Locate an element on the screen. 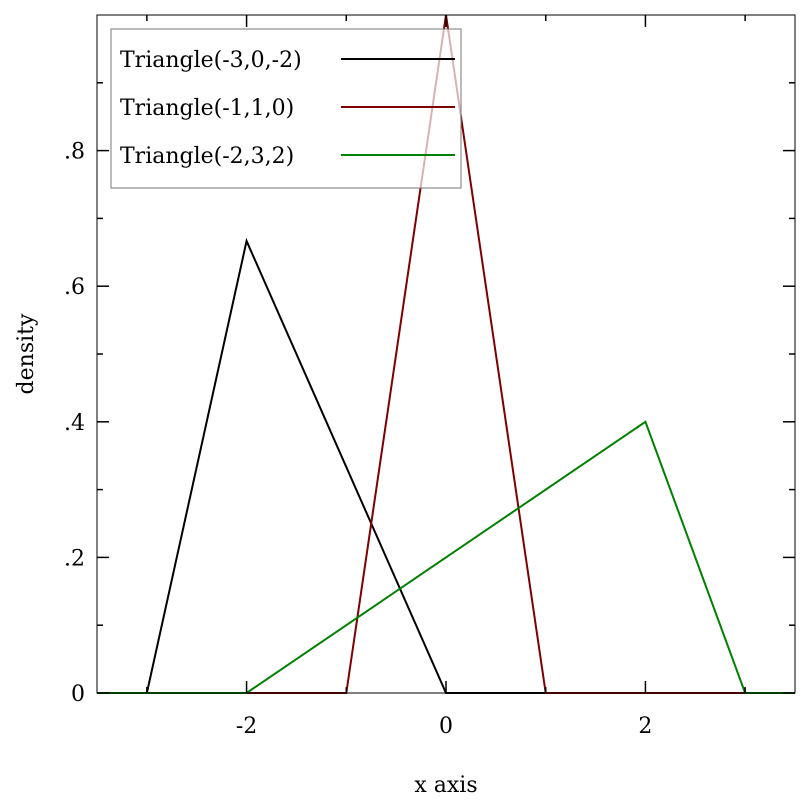 The height and width of the screenshot is (812, 812). x-tick-label: -2 is located at coordinates (246, 726).